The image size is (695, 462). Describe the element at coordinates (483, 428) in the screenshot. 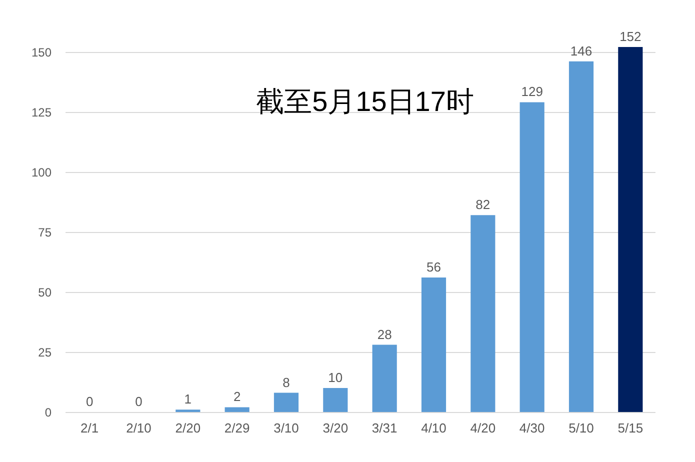

I see `x-tick-label: 4/20` at that location.